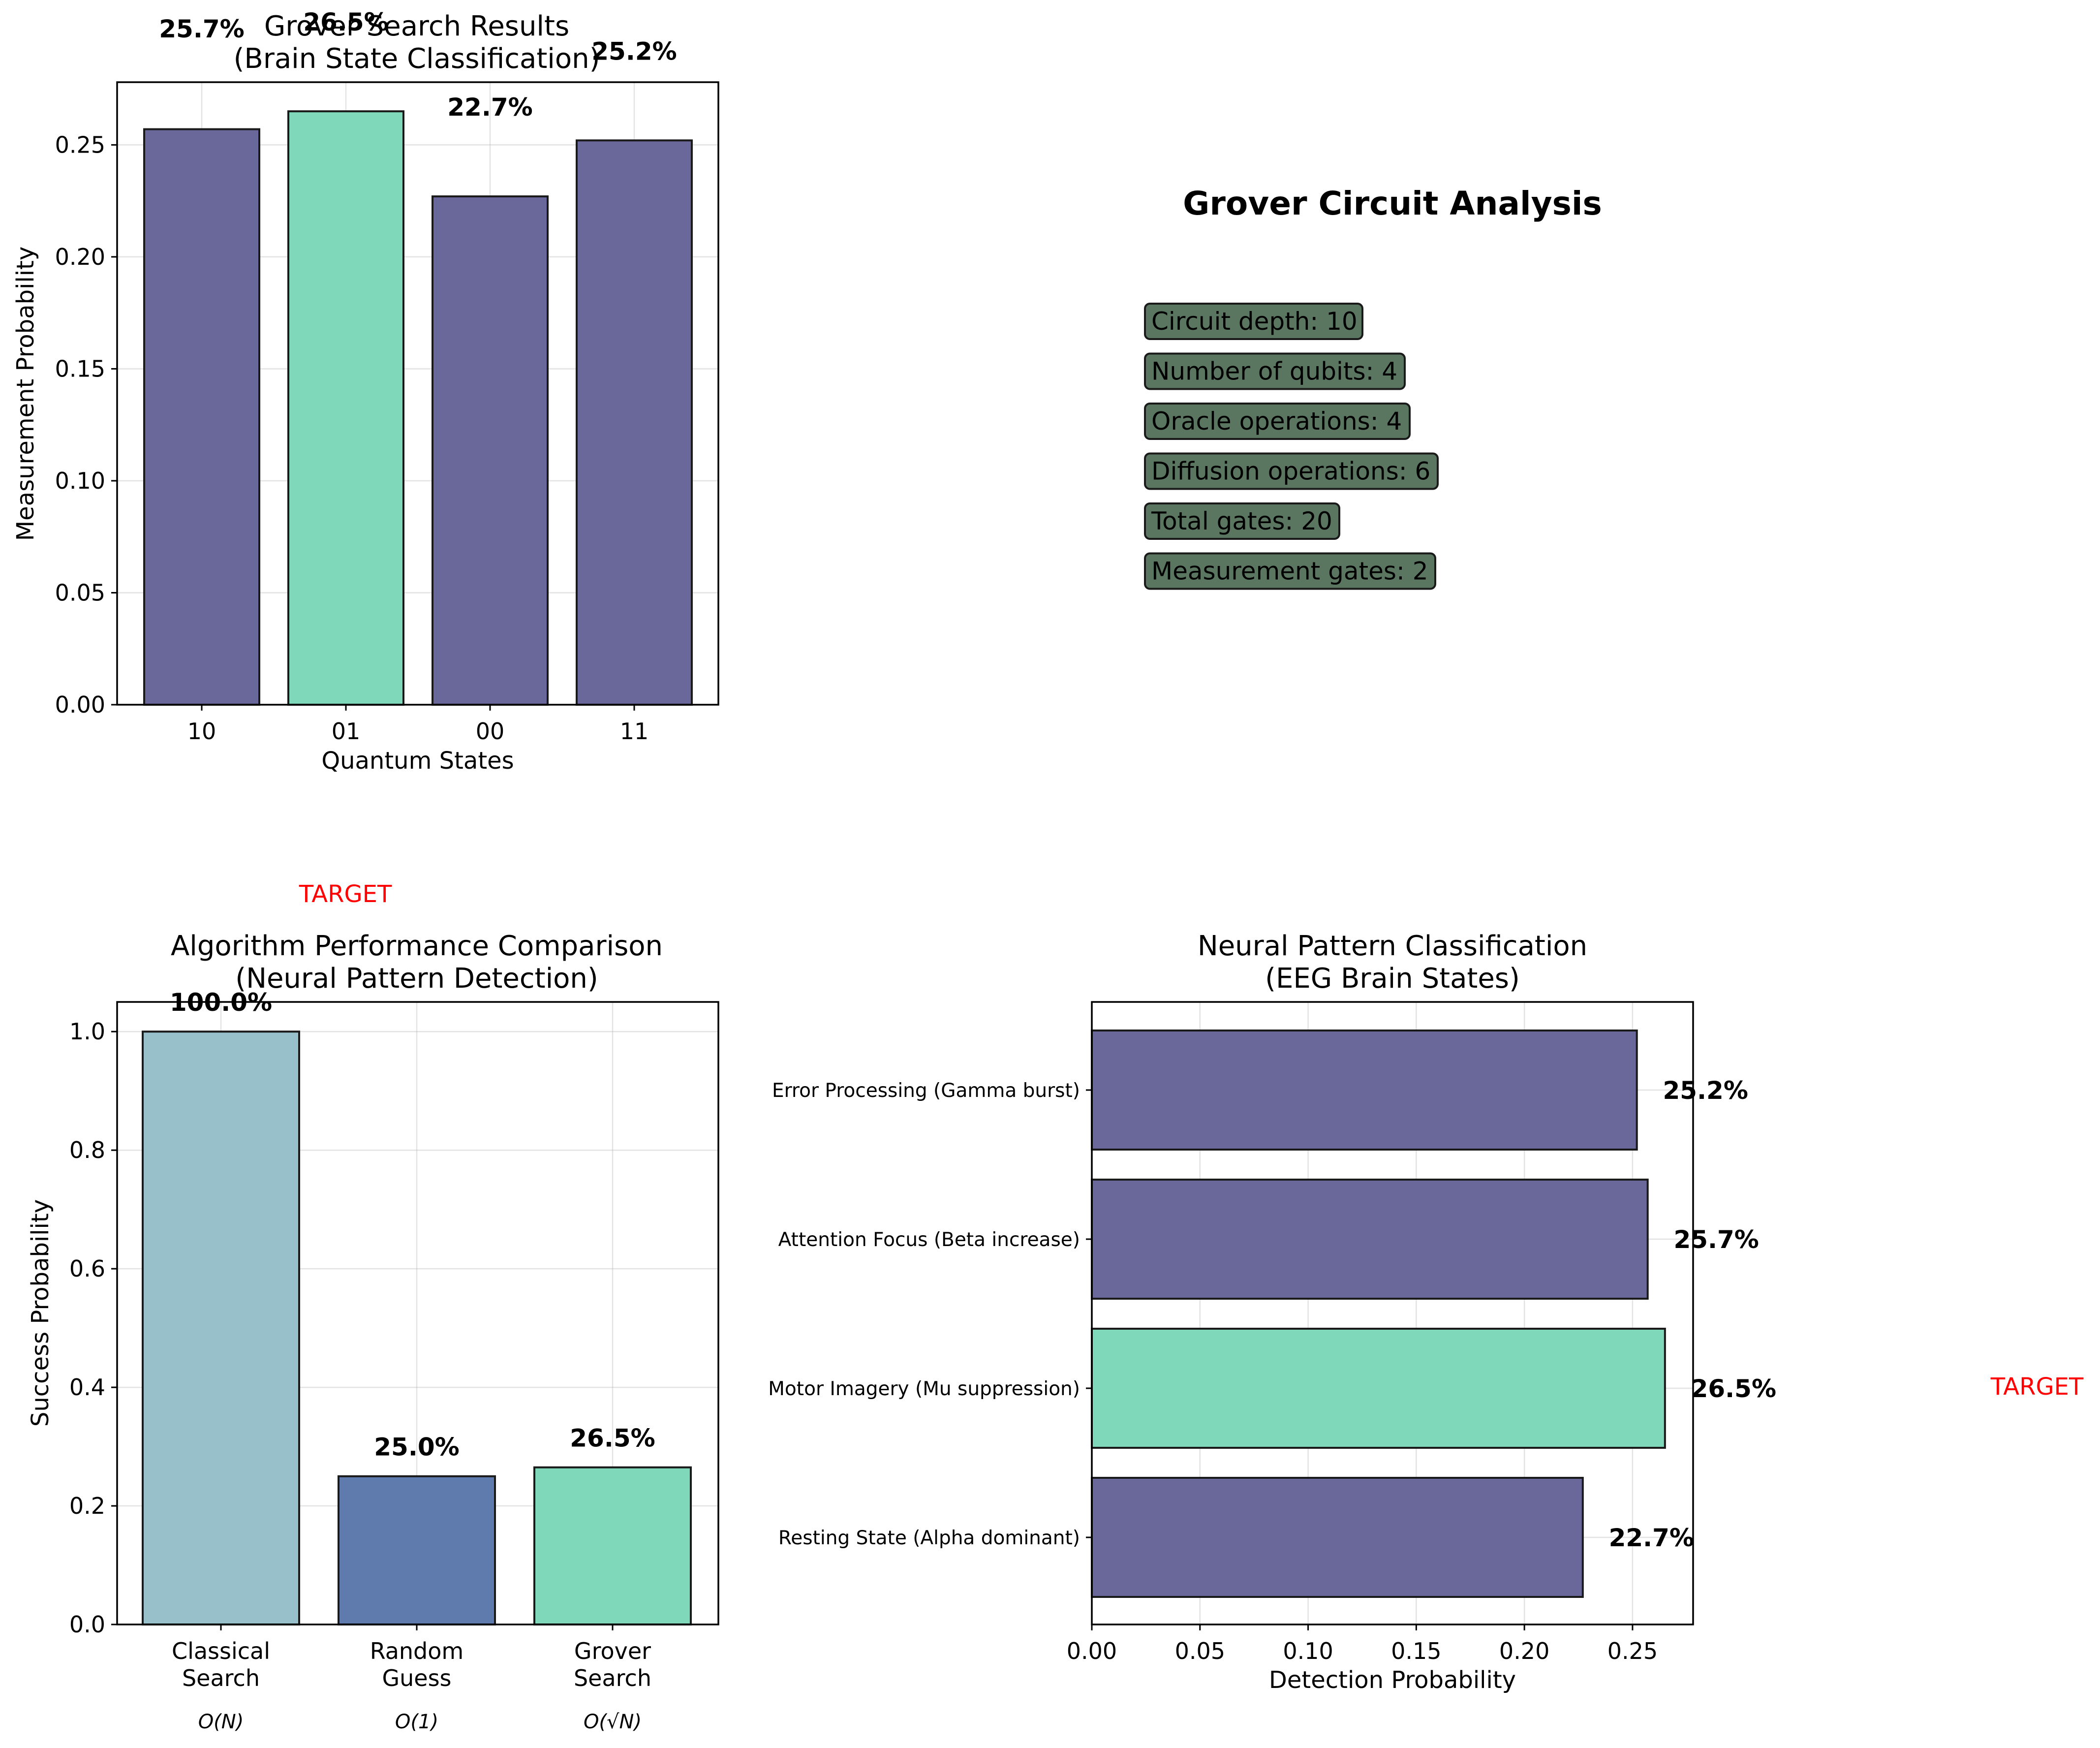  Describe the element at coordinates (416, 1447) in the screenshot. I see `value-label: 25.0%` at that location.